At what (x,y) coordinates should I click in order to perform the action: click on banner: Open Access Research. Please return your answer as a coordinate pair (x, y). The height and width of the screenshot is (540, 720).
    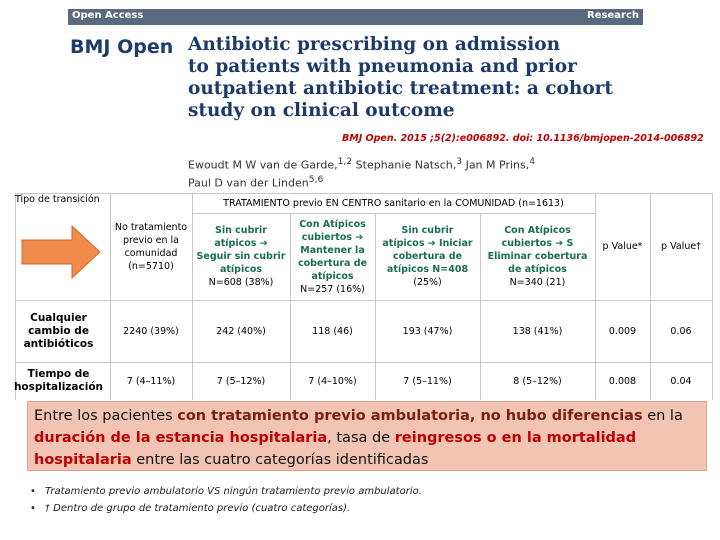
    Looking at the image, I should click on (355, 17).